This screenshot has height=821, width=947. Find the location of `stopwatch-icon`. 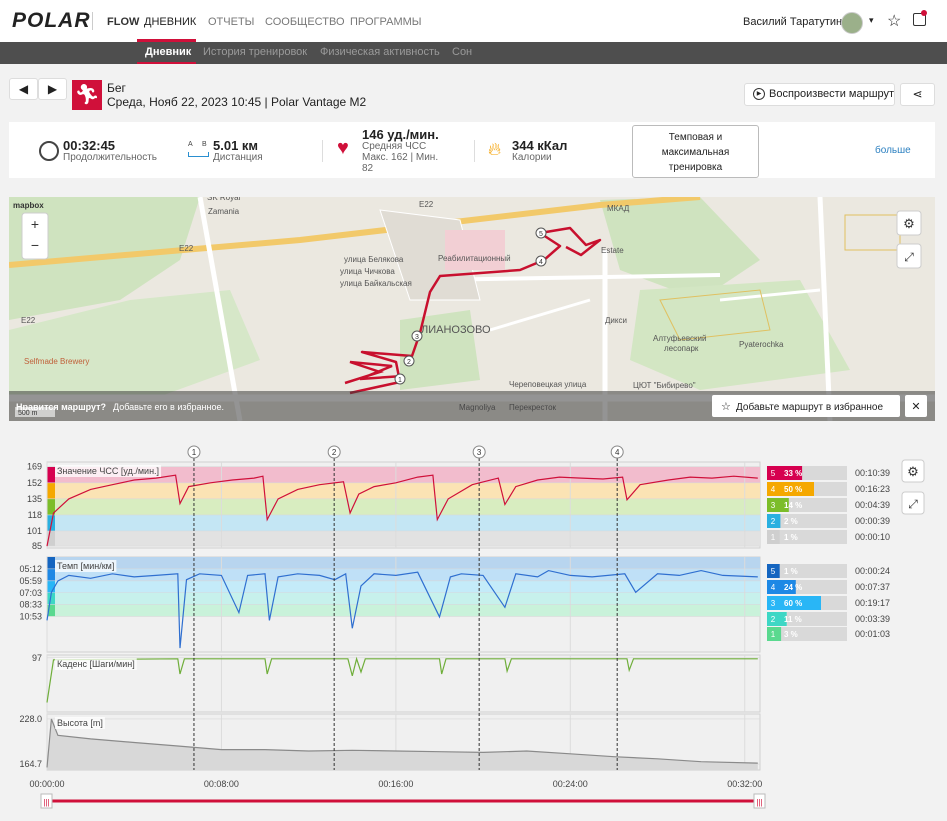

stopwatch-icon is located at coordinates (49, 151).